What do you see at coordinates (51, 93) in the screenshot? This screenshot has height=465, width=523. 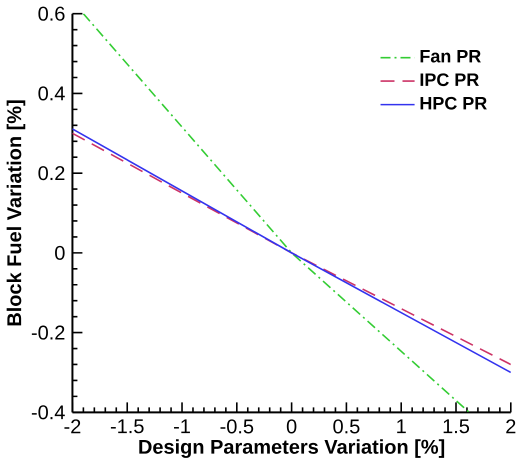 I see `y-tick-label: 0.4` at bounding box center [51, 93].